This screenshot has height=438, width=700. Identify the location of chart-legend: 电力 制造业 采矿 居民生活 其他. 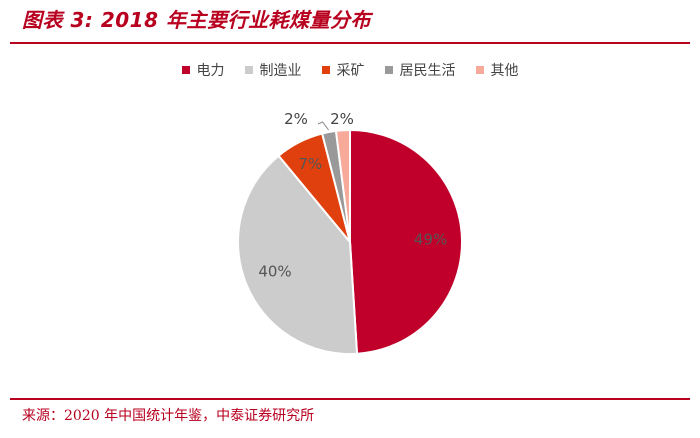
(350, 70).